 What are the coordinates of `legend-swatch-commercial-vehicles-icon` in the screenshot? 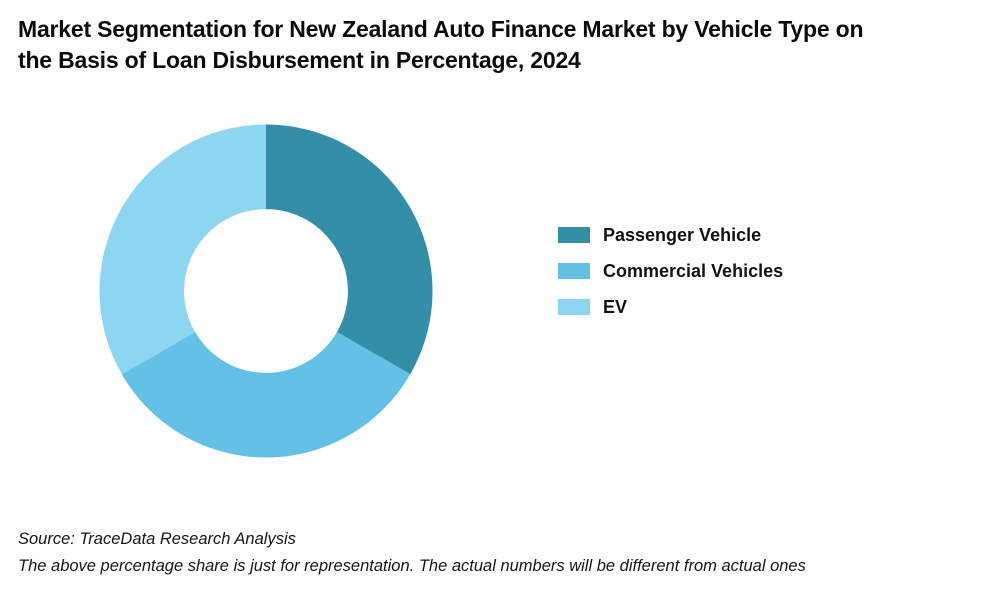 It's located at (574, 271).